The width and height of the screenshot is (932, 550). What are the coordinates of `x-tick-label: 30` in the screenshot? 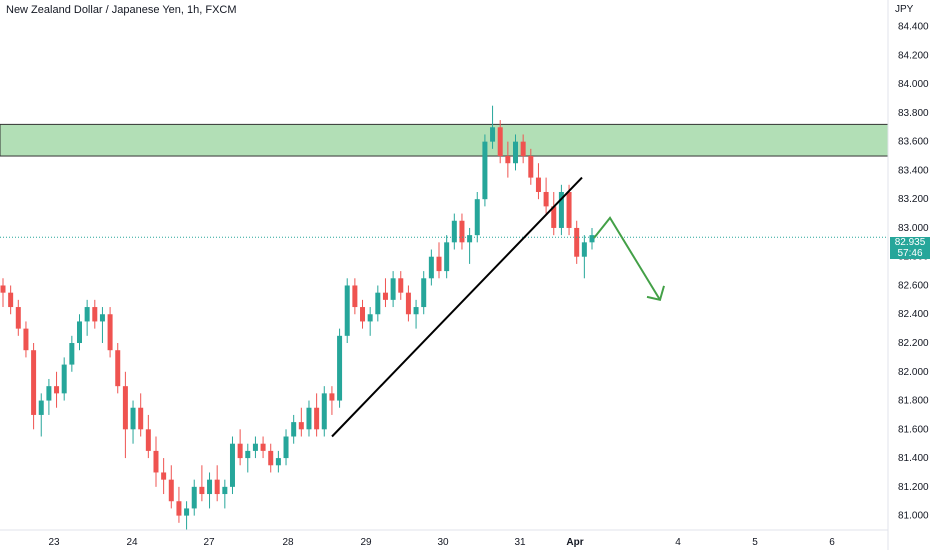 It's located at (443, 542).